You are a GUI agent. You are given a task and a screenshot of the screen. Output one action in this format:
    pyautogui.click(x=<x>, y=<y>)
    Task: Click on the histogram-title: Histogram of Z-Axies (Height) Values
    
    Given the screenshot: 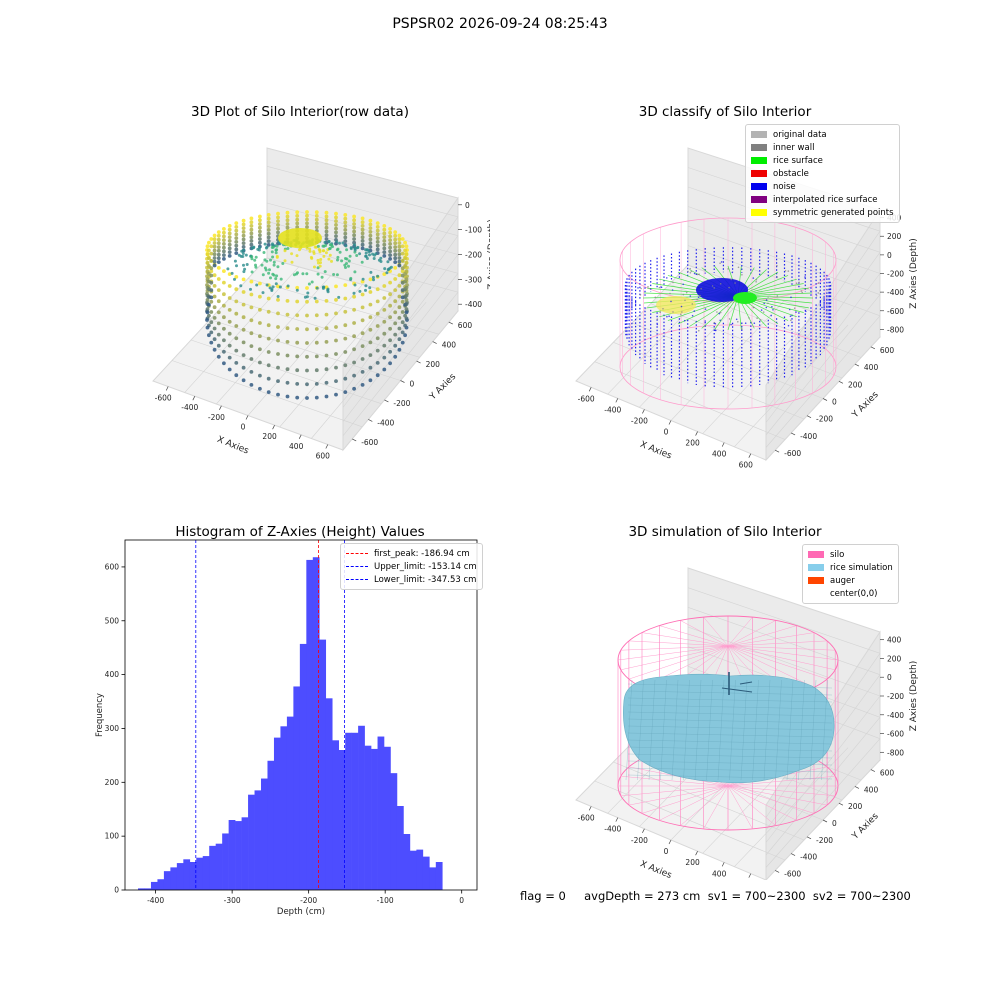 What is the action you would take?
    pyautogui.click(x=300, y=532)
    